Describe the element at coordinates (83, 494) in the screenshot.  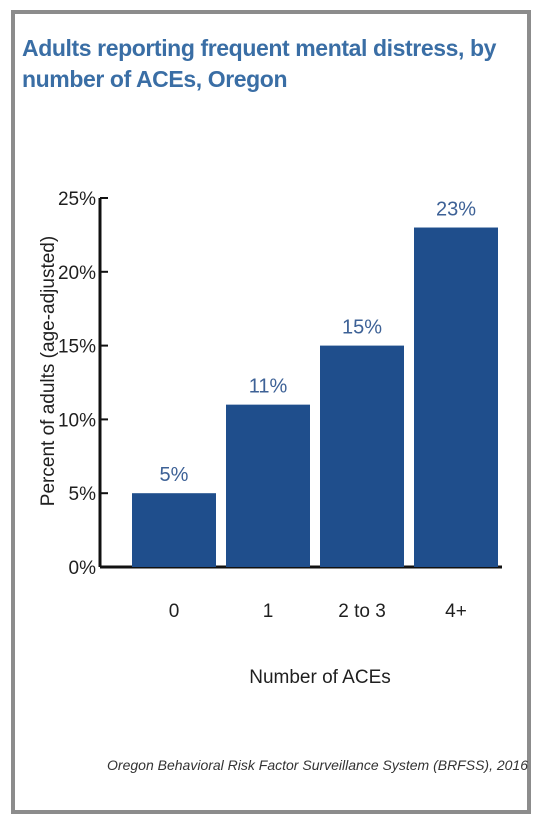
I see `y-tick-label: 5%` at that location.